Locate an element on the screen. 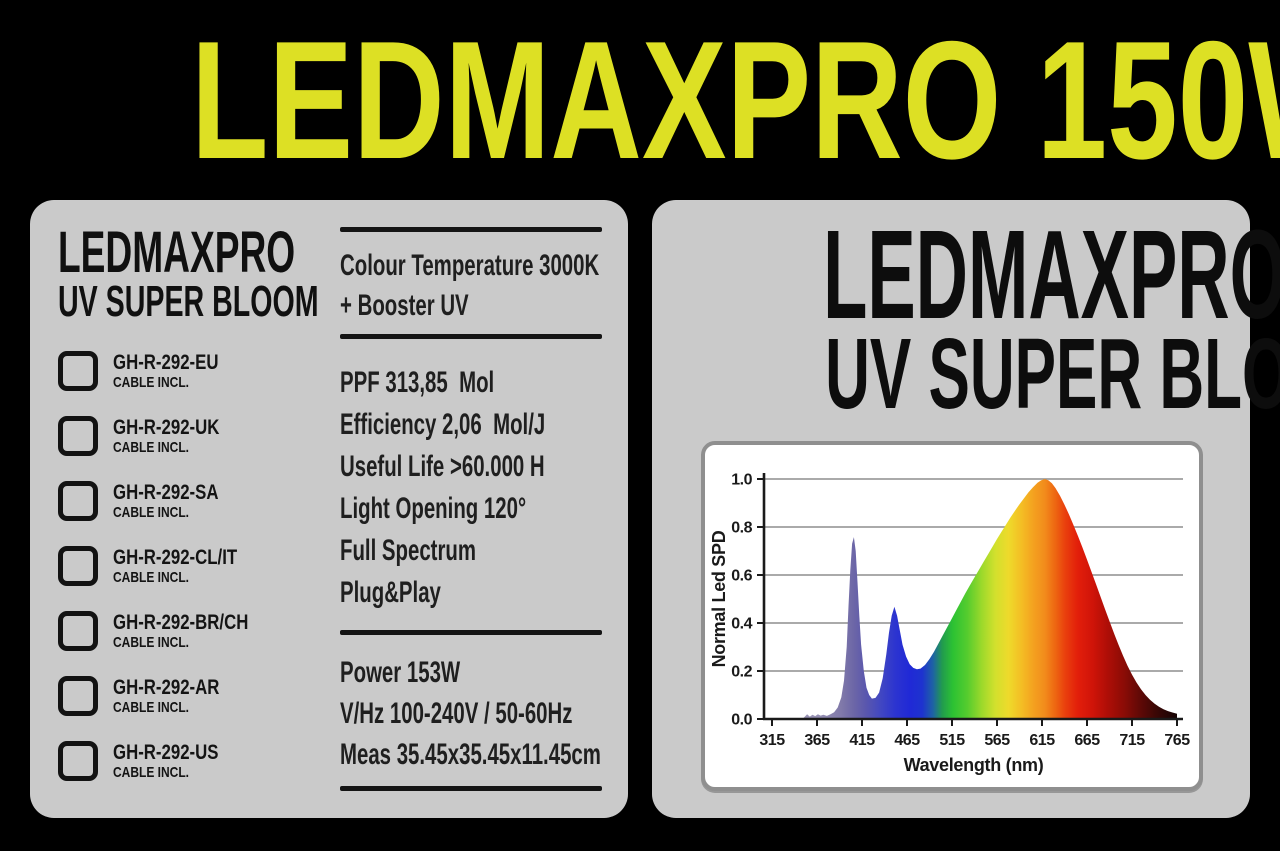 The image size is (1280, 851). spec-line: Power 153W is located at coordinates (400, 672).